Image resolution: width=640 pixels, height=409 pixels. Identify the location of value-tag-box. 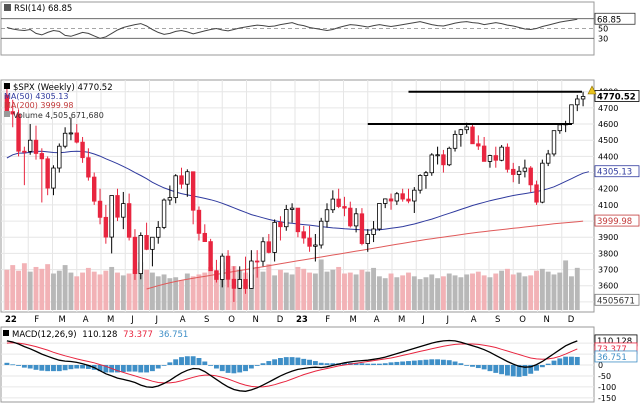
(617, 96).